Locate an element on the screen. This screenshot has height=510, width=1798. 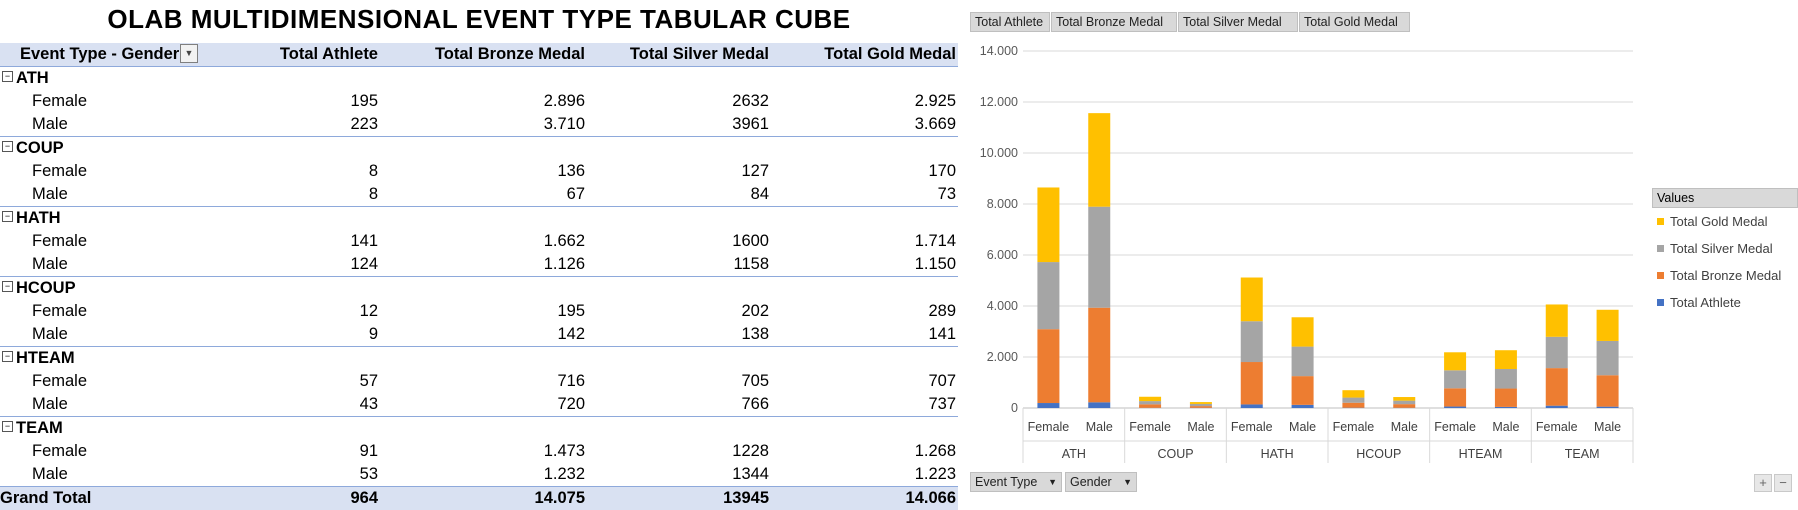
legend-label: Total Bronze Medal is located at coordinates (1725, 275).